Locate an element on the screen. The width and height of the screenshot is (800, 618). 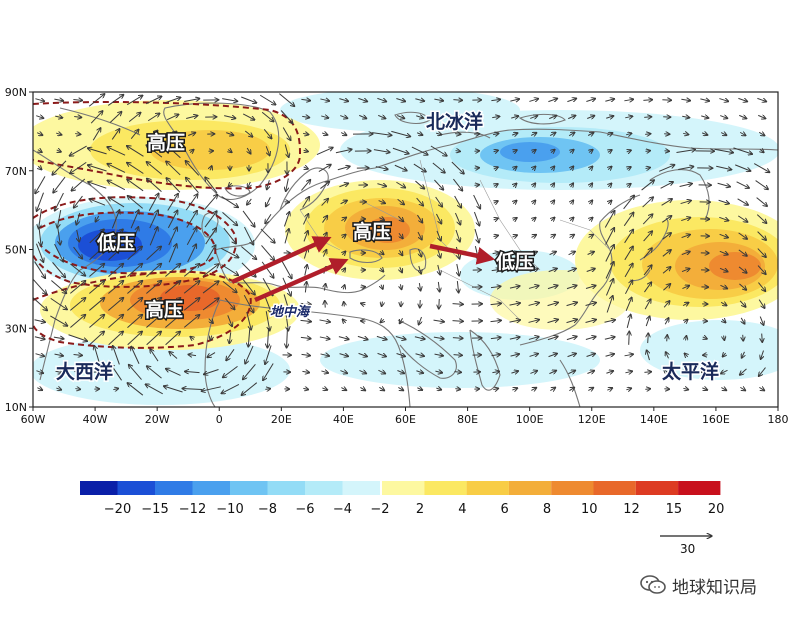
label-pacific-ocean: 太平洋 is located at coordinates (690, 371).